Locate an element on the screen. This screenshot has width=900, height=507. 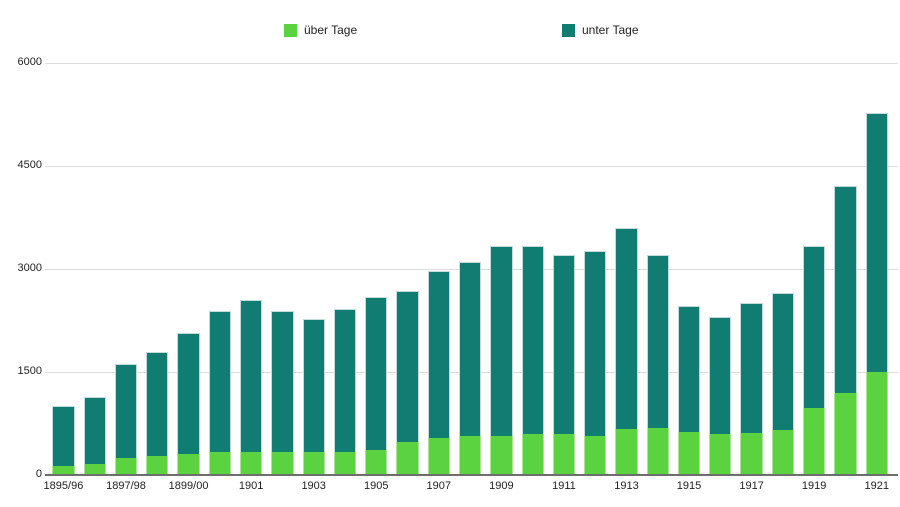
x-axis-tick-label: 1903 is located at coordinates (313, 486).